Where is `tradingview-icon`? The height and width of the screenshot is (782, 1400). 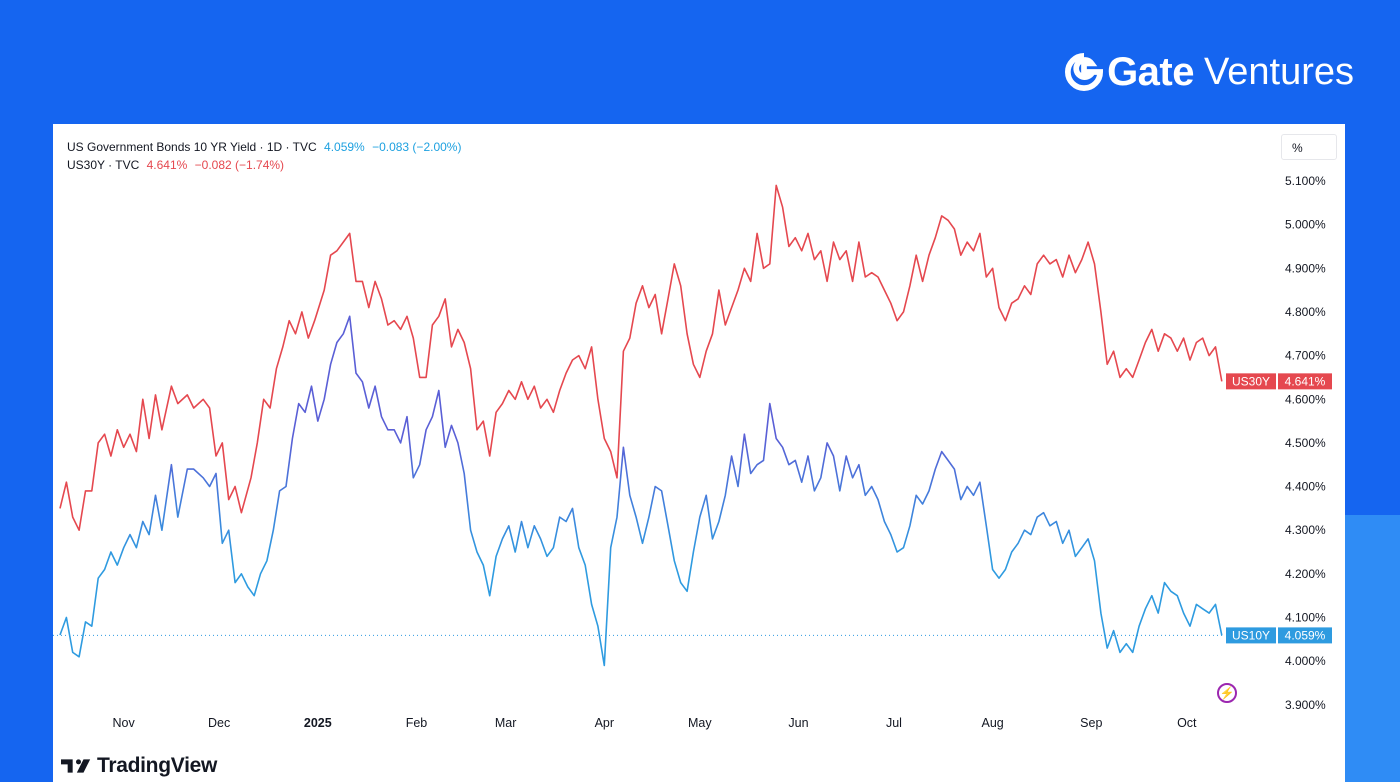
tradingview-icon is located at coordinates (76, 766).